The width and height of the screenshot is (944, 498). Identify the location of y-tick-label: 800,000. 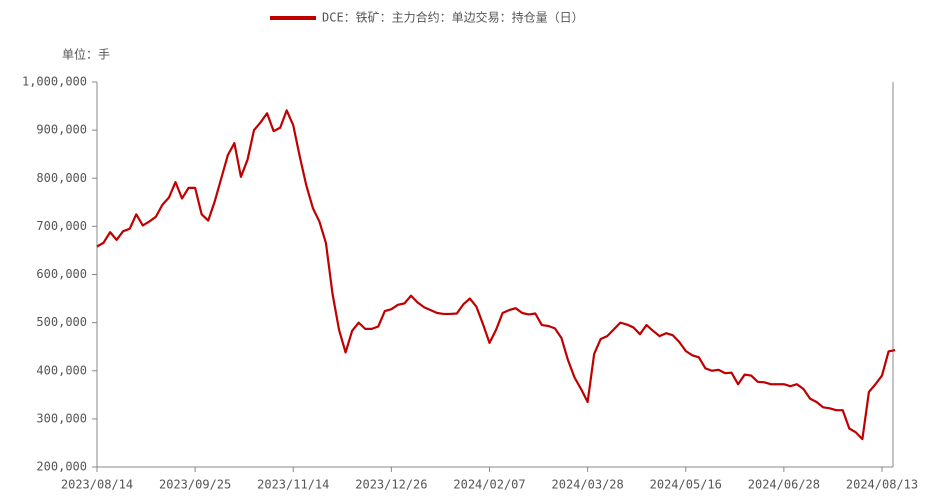
(61, 178).